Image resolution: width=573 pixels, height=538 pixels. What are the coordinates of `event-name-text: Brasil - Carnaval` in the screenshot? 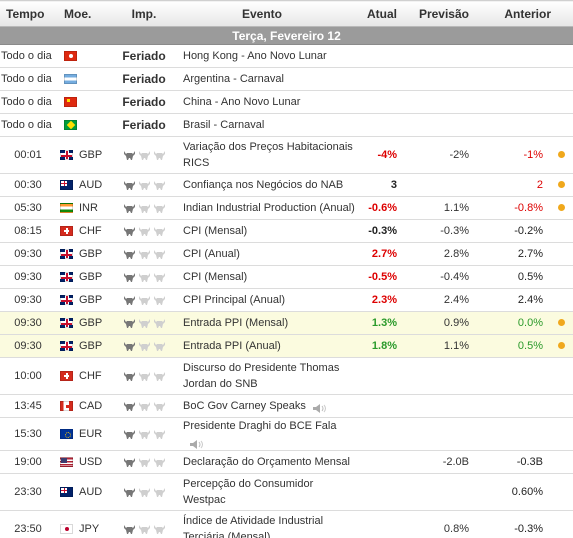 It's located at (224, 125).